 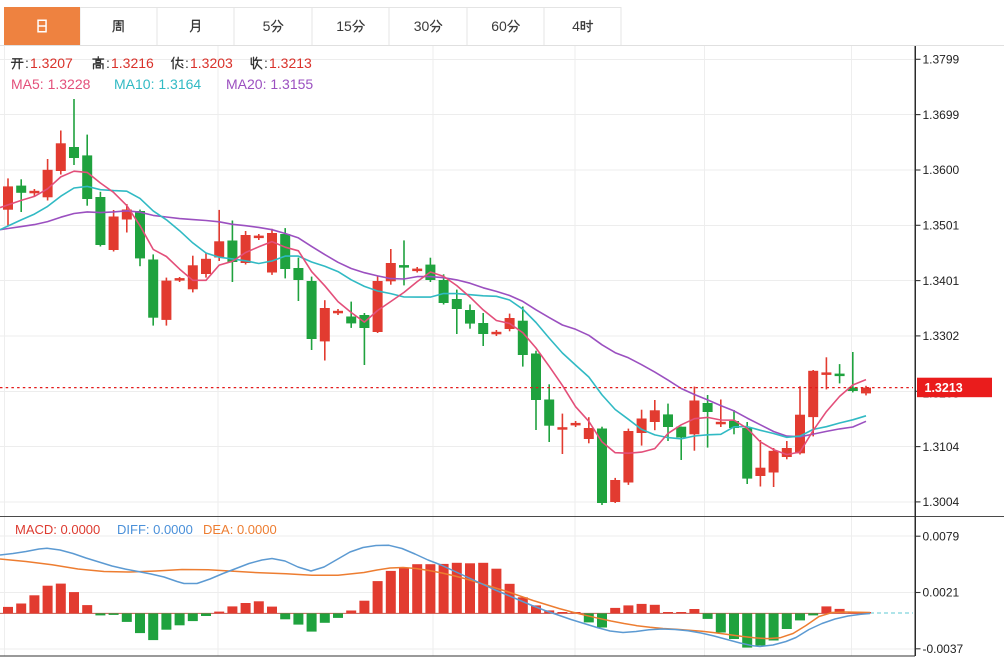 I want to click on svg-text: 15, so click(x=344, y=26).